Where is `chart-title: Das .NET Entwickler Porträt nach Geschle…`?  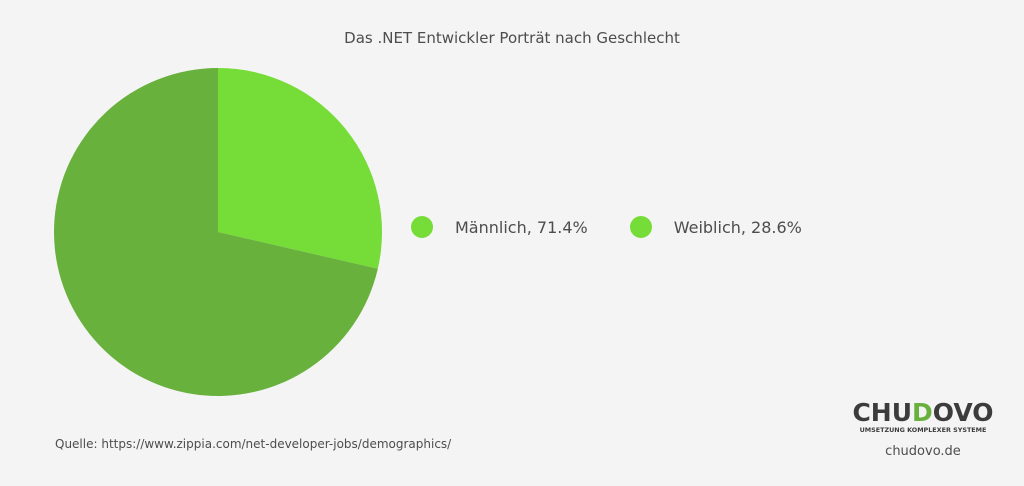 chart-title: Das .NET Entwickler Porträt nach Geschle… is located at coordinates (512, 38).